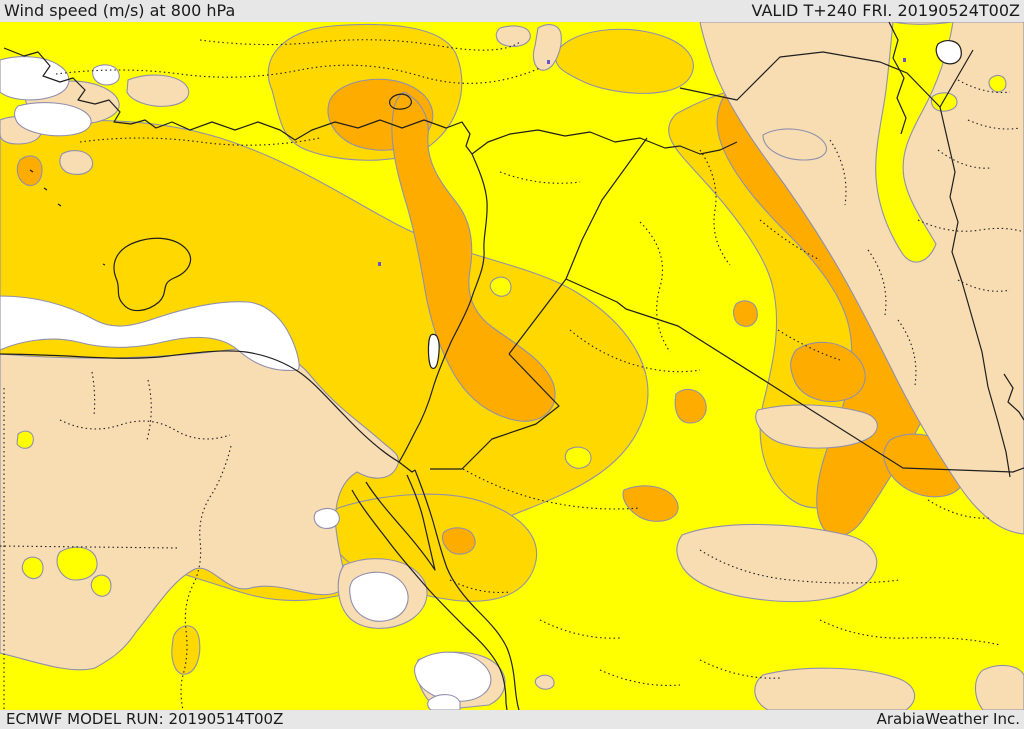  What do you see at coordinates (948, 719) in the screenshot?
I see `provider-label: ArabiaWeather Inc.` at bounding box center [948, 719].